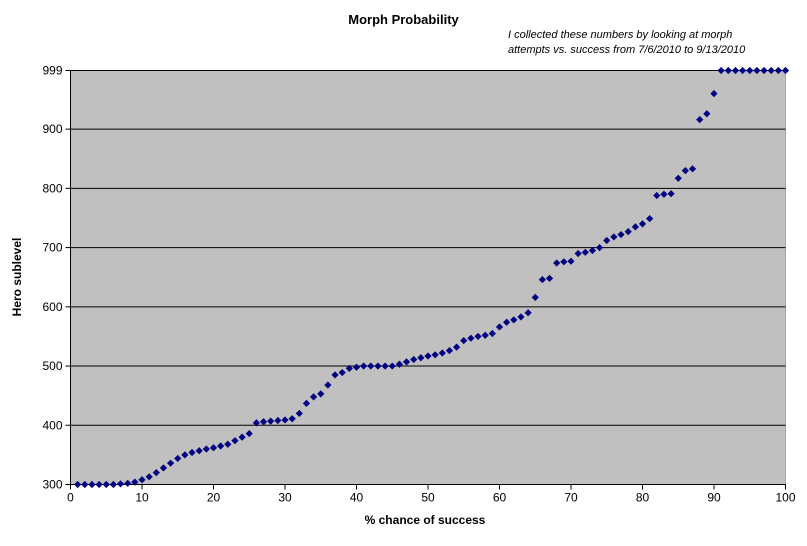  What do you see at coordinates (428, 498) in the screenshot?
I see `x-tick-label: 50` at bounding box center [428, 498].